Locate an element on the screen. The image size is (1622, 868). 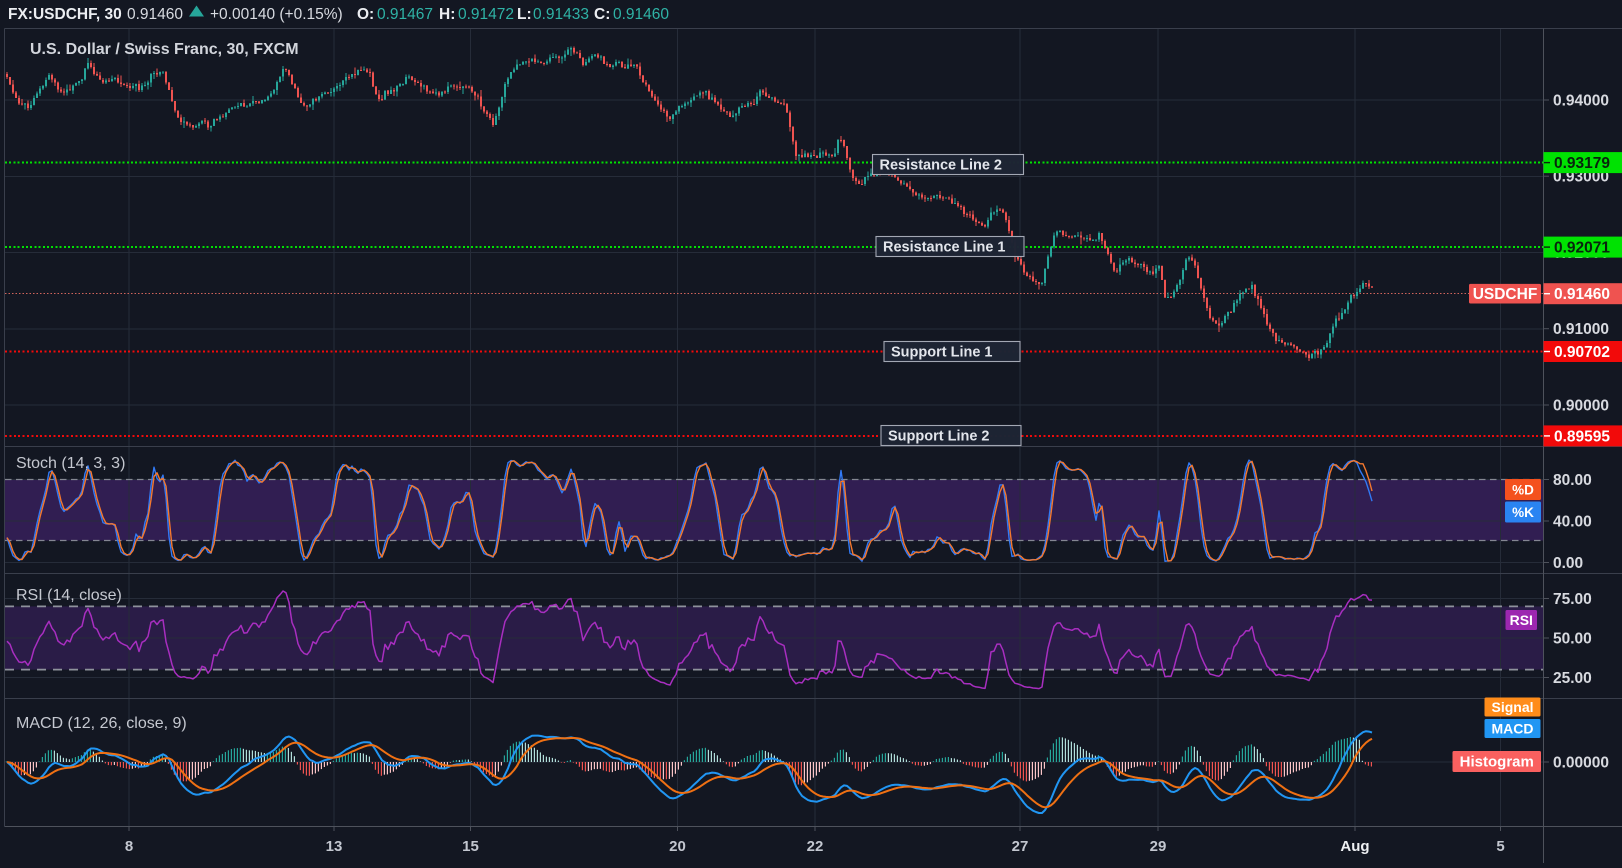
svg-text: 75.00 is located at coordinates (1572, 599).